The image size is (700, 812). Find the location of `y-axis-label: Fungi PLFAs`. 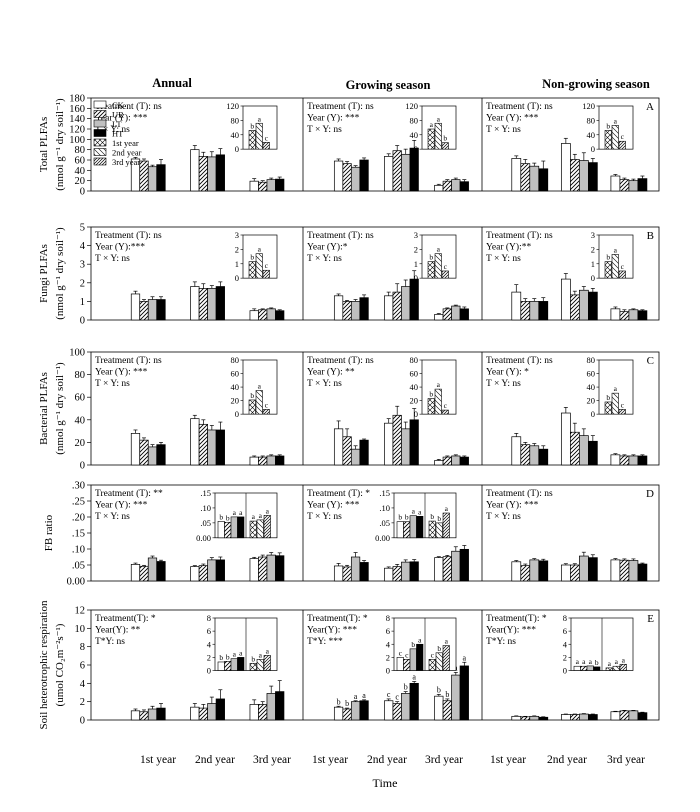

y-axis-label: Fungi PLFAs is located at coordinates (44, 273).